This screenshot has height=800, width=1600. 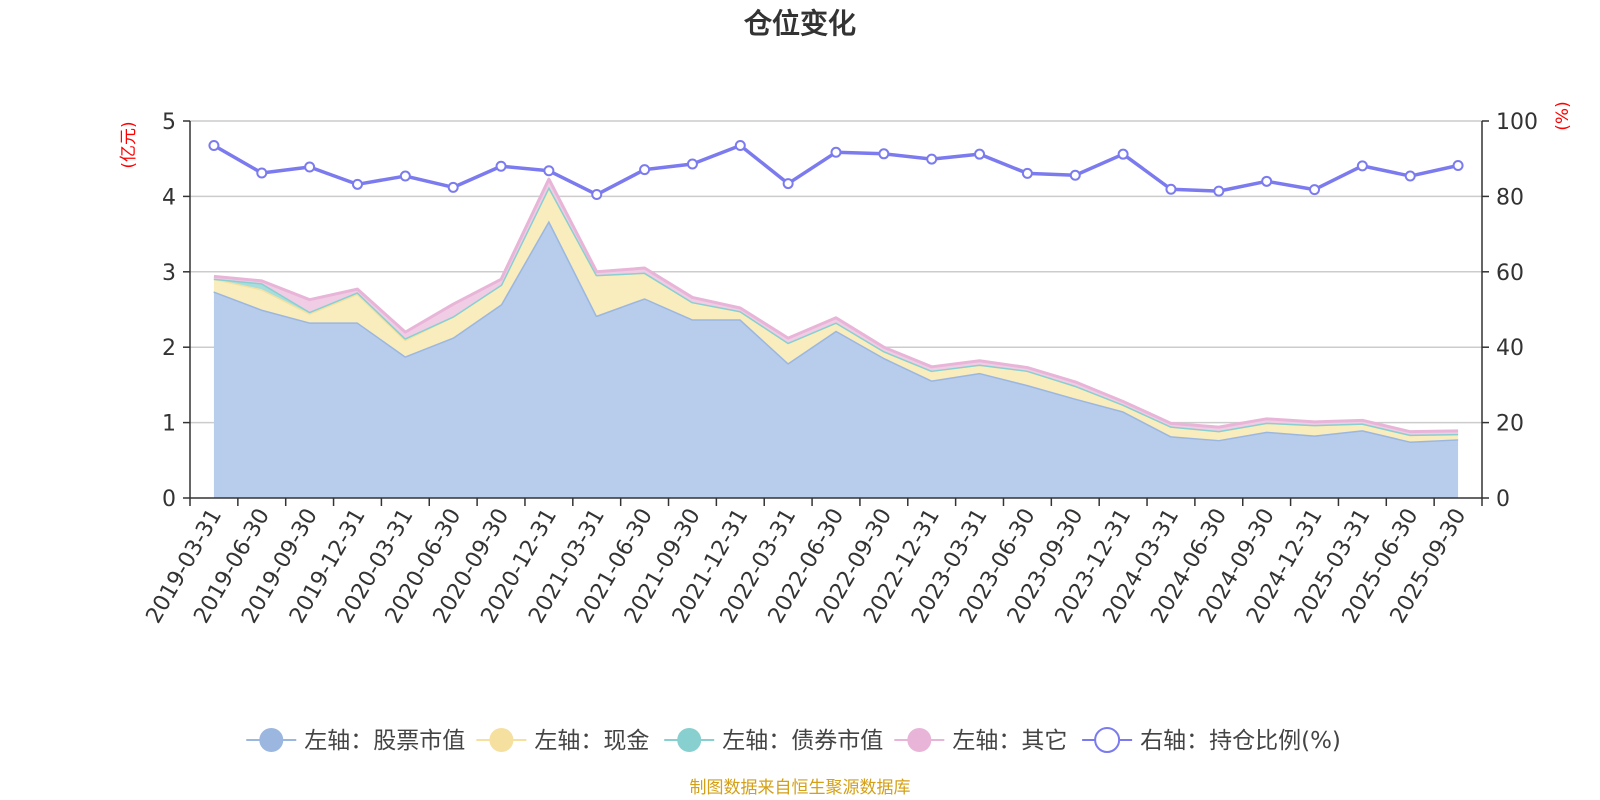 I want to click on right-axis-tick-label: 60, so click(x=1510, y=273).